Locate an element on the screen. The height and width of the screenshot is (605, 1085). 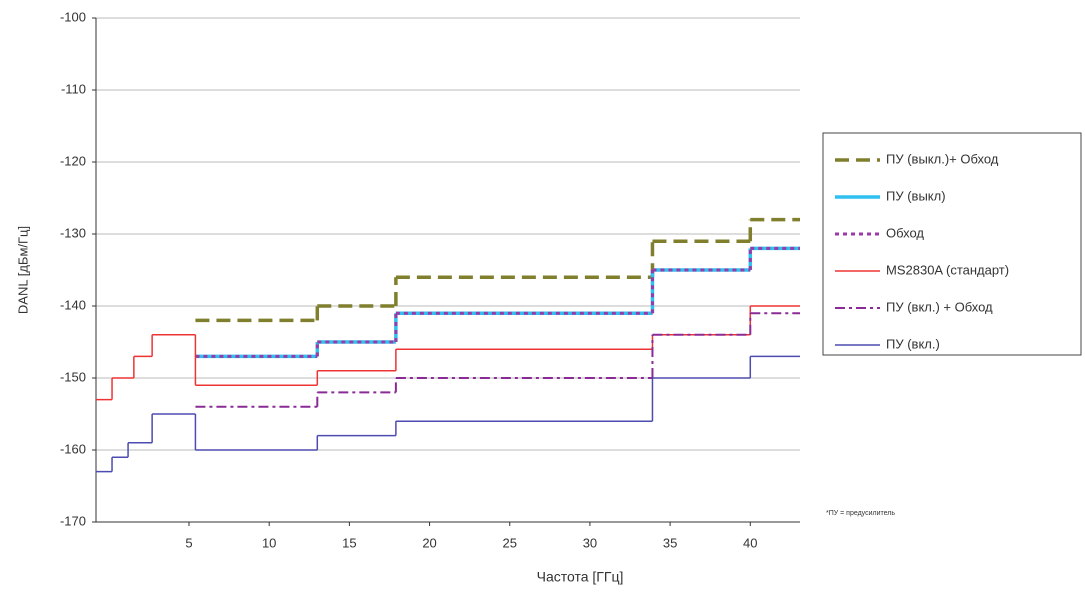
x-tick-label: 35 is located at coordinates (670, 542).